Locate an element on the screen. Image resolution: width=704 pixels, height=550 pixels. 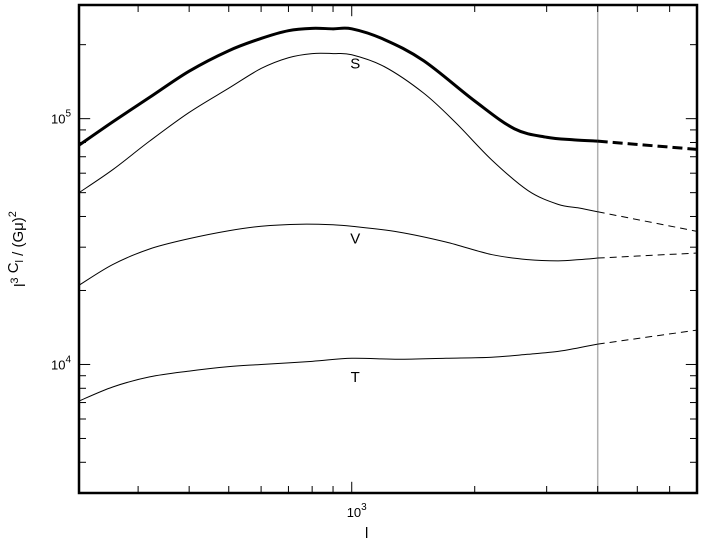
y-tick-label: 10⁵ is located at coordinates (61, 118).